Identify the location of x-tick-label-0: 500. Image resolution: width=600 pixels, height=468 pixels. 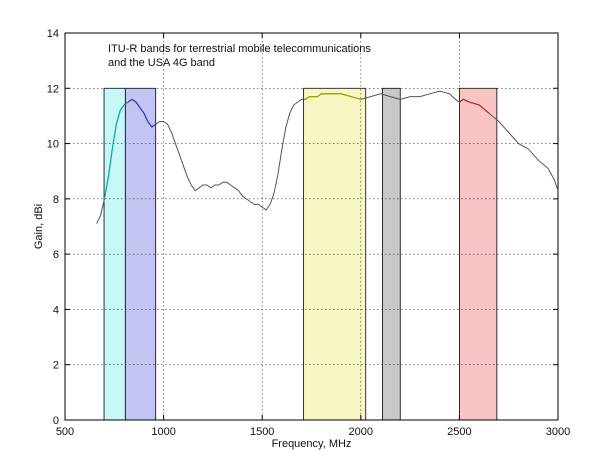
(65, 432).